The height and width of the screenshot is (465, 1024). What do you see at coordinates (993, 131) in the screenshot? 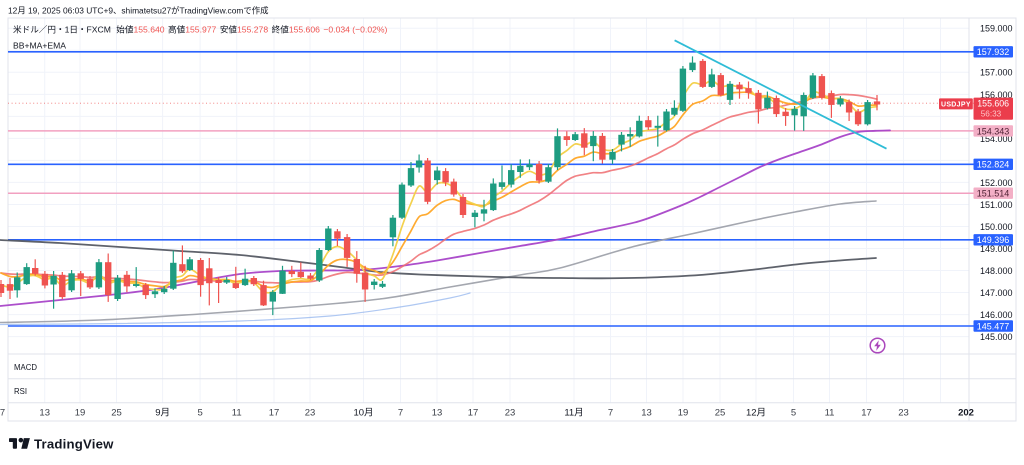
I see `svg-text: 154.343` at bounding box center [993, 131].